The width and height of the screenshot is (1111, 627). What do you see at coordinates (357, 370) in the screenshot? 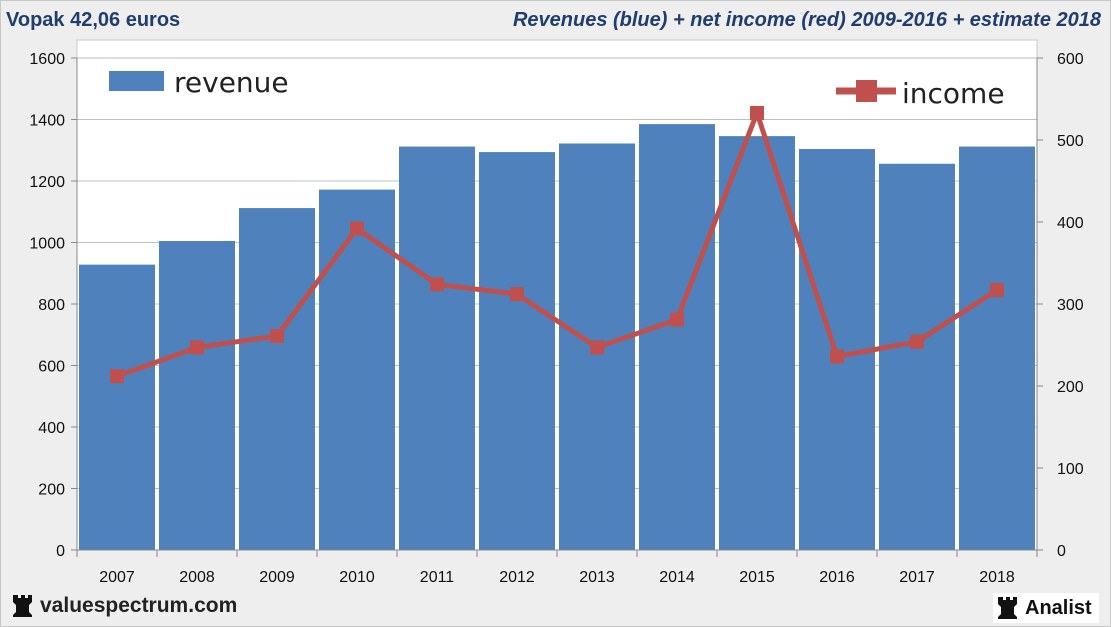
I see `revenue-bar-2010` at bounding box center [357, 370].